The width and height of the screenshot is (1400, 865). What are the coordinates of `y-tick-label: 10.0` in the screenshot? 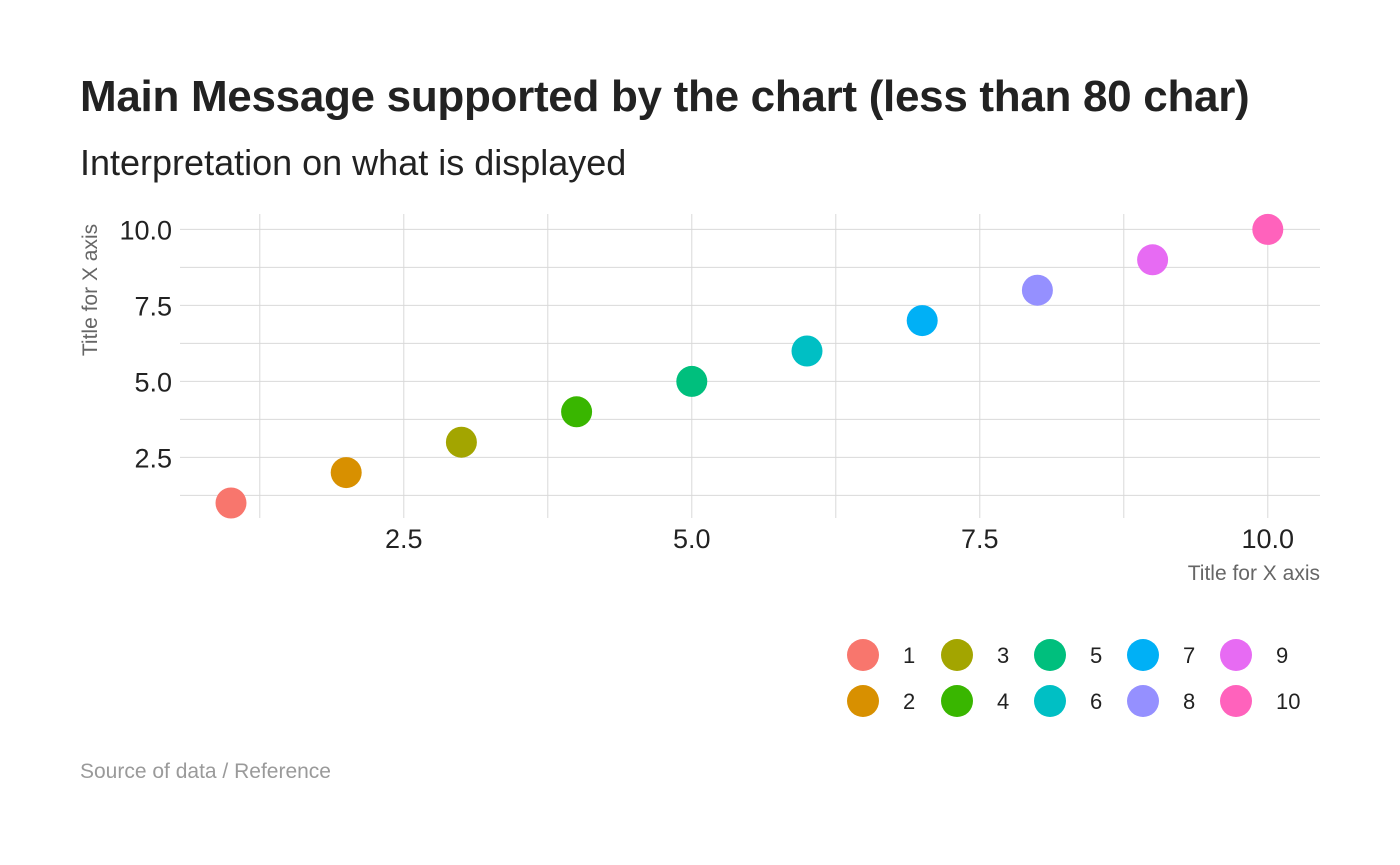 It's located at (145, 230).